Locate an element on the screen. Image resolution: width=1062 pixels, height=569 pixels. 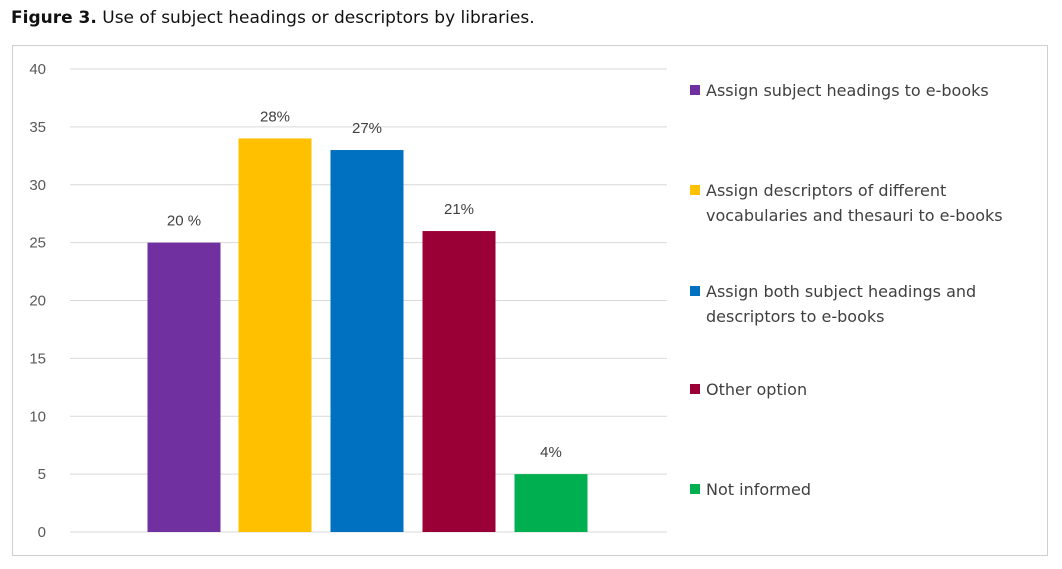
figure-label: Figure 3. is located at coordinates (54, 18).